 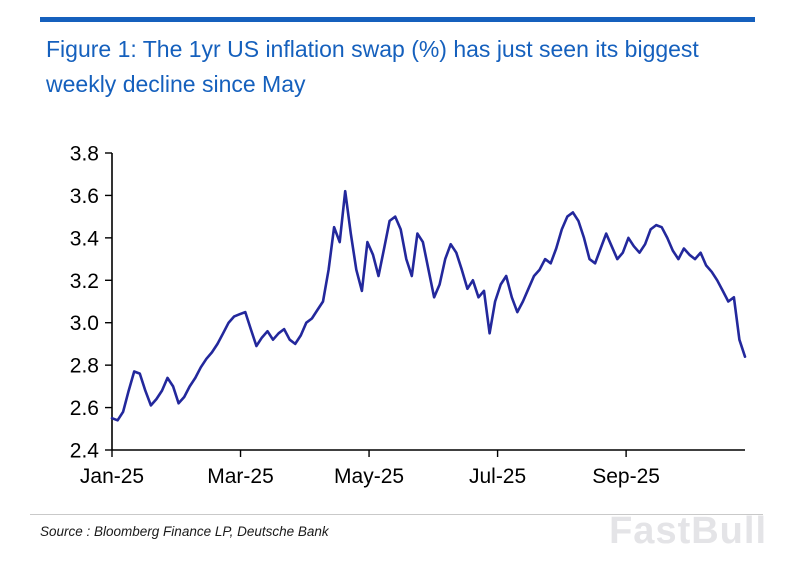 I want to click on svg-text: May-25, so click(x=369, y=476).